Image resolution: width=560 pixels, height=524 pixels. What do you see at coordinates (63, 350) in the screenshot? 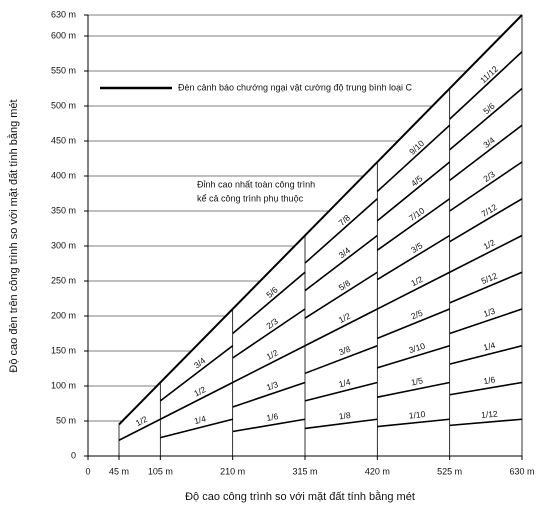
I see `y-tick-label: 150 m` at bounding box center [63, 350].